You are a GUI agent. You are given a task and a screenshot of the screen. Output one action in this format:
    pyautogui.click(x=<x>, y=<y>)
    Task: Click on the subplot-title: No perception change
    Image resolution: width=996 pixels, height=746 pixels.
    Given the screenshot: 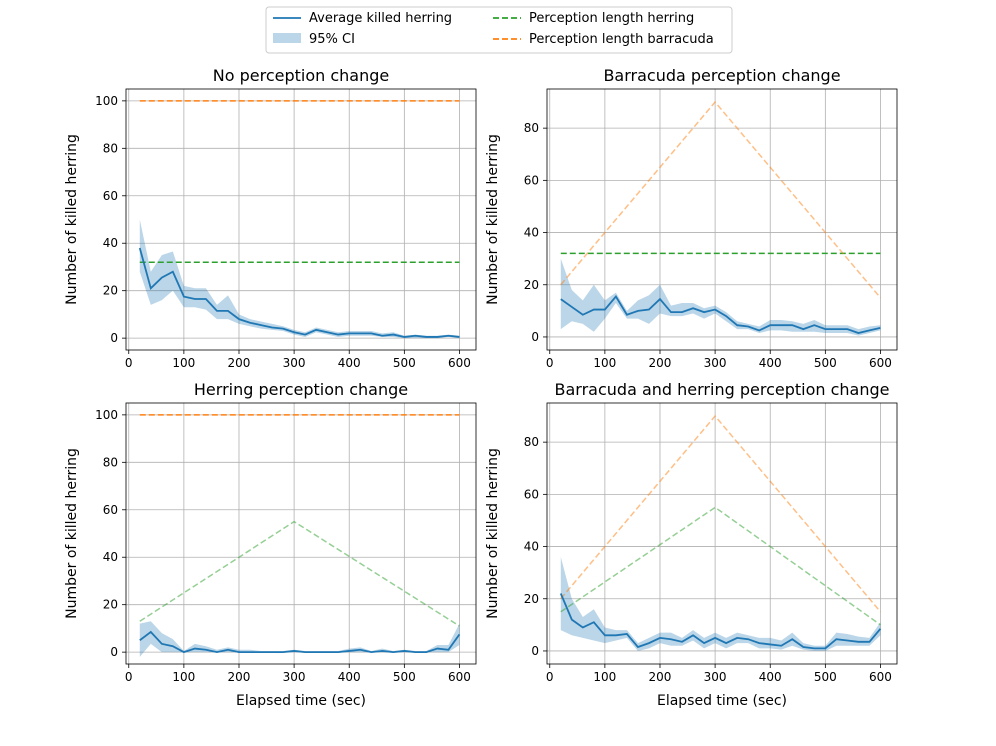 What is the action you would take?
    pyautogui.click(x=301, y=75)
    